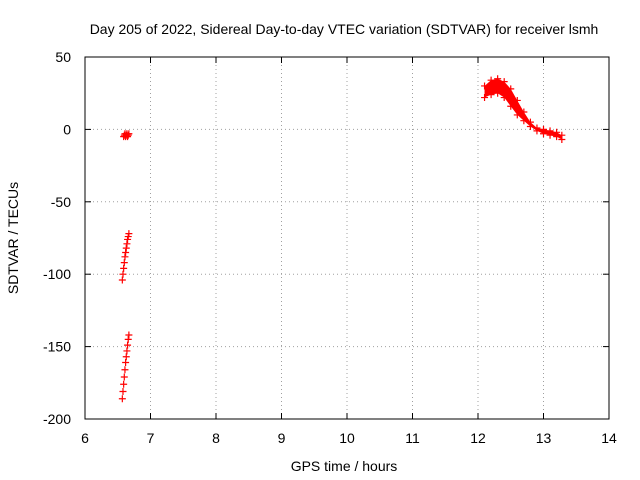 The height and width of the screenshot is (480, 640). What do you see at coordinates (151, 438) in the screenshot?
I see `x-tick-label: 7` at bounding box center [151, 438].